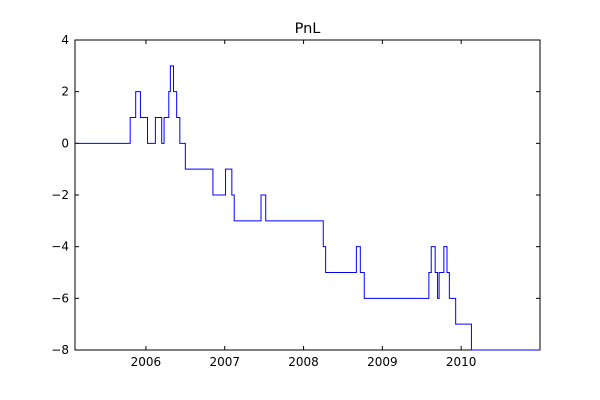 Image resolution: width=600 pixels, height=400 pixels. I want to click on x-tick-label: 2008, so click(303, 362).